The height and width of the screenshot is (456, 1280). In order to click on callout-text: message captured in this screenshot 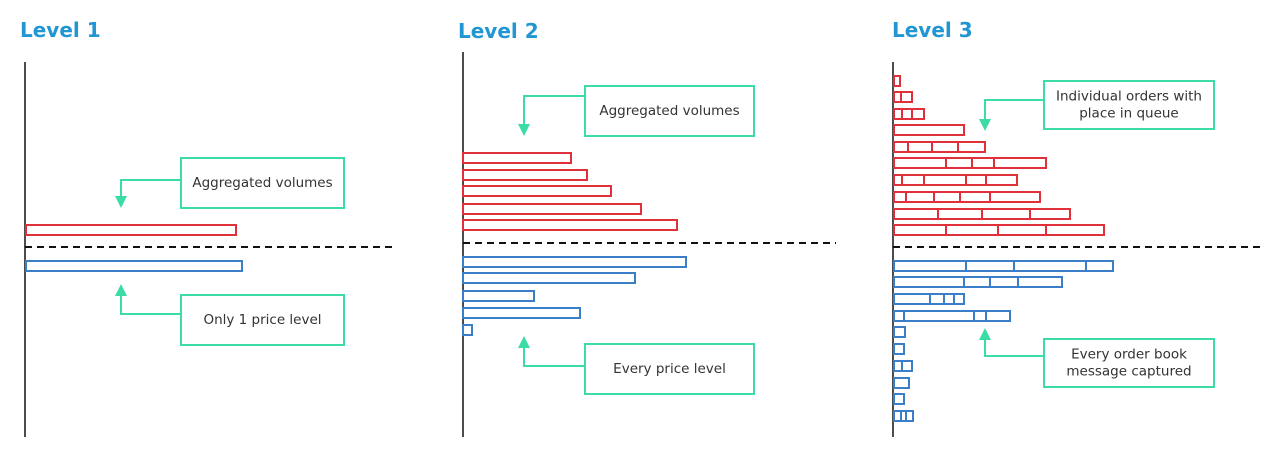, I will do `click(1128, 372)`.